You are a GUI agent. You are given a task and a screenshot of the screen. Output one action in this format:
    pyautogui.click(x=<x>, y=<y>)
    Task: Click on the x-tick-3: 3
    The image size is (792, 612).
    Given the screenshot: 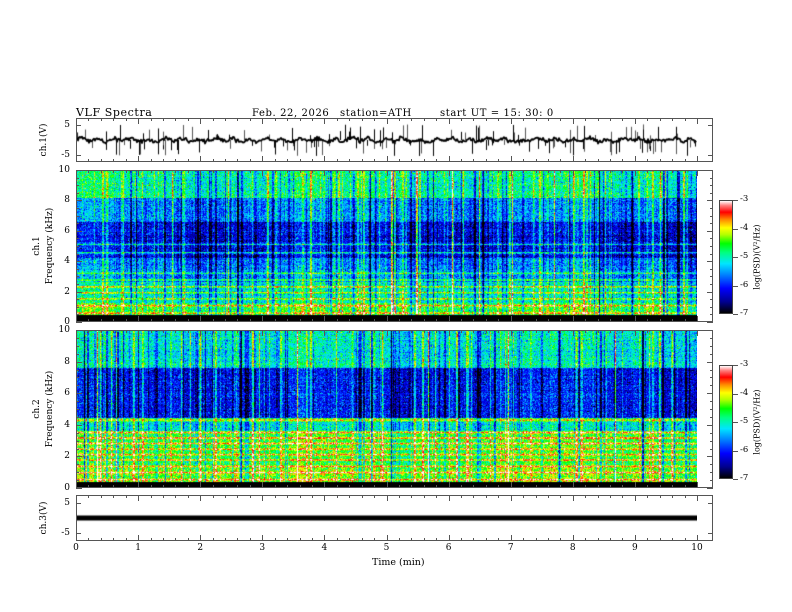 What is the action you would take?
    pyautogui.click(x=262, y=548)
    